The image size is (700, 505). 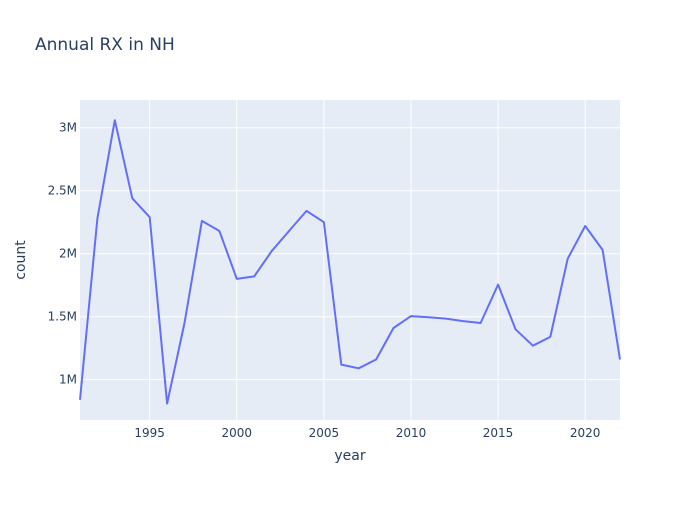 I want to click on x-tick-label: 1995, so click(x=149, y=433).